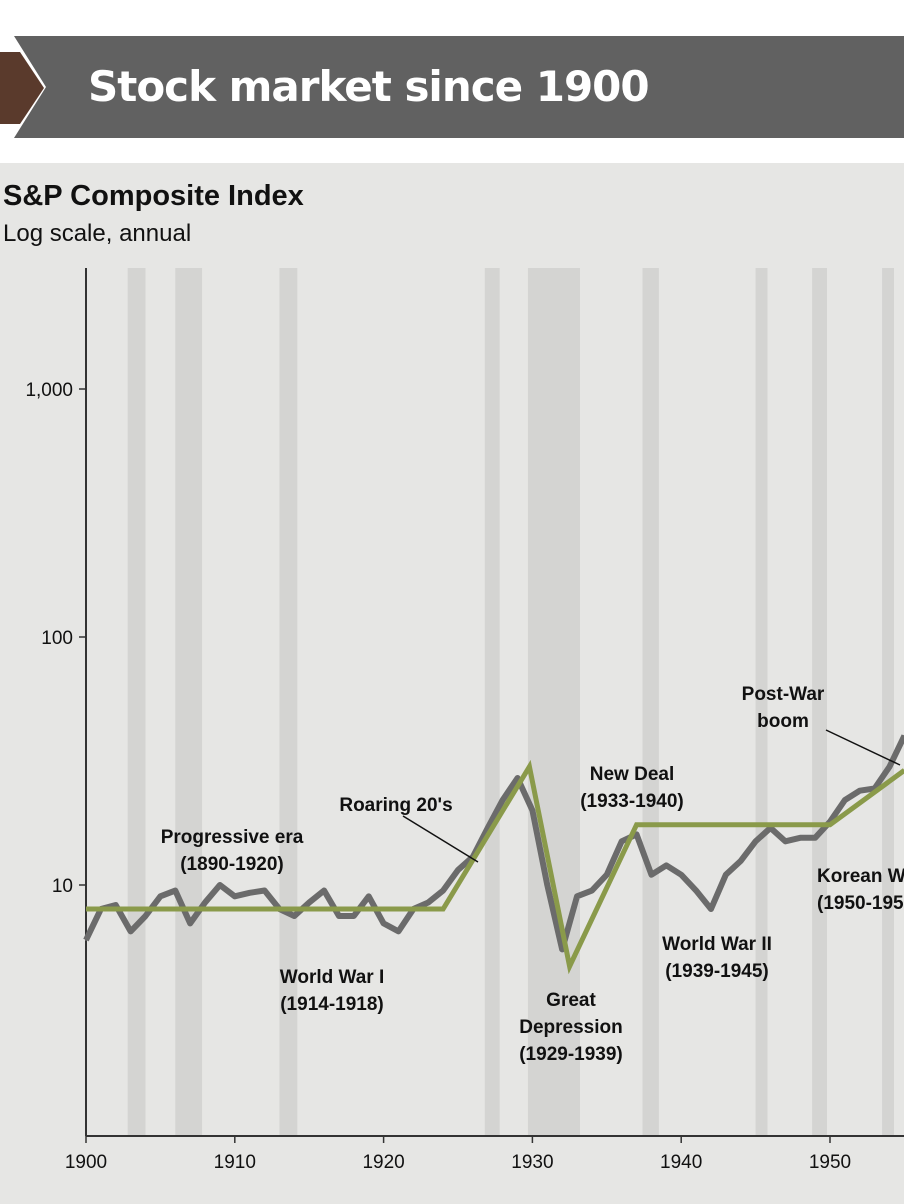  What do you see at coordinates (49, 390) in the screenshot?
I see `y-tick-label: 1,000` at bounding box center [49, 390].